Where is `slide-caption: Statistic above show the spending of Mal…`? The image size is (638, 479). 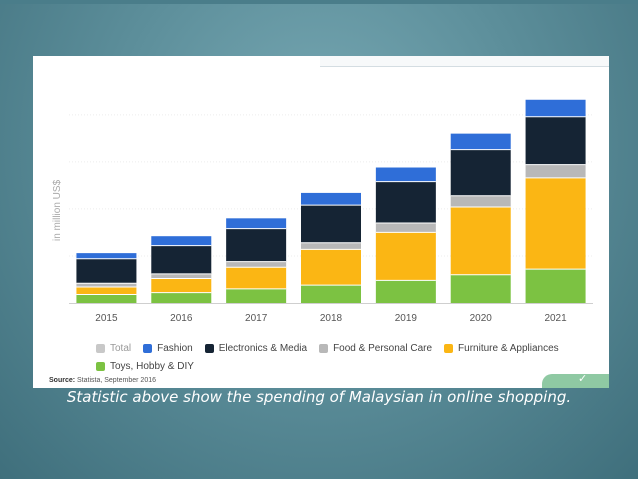 slide-caption: Statistic above show the spending of Mal… is located at coordinates (319, 397).